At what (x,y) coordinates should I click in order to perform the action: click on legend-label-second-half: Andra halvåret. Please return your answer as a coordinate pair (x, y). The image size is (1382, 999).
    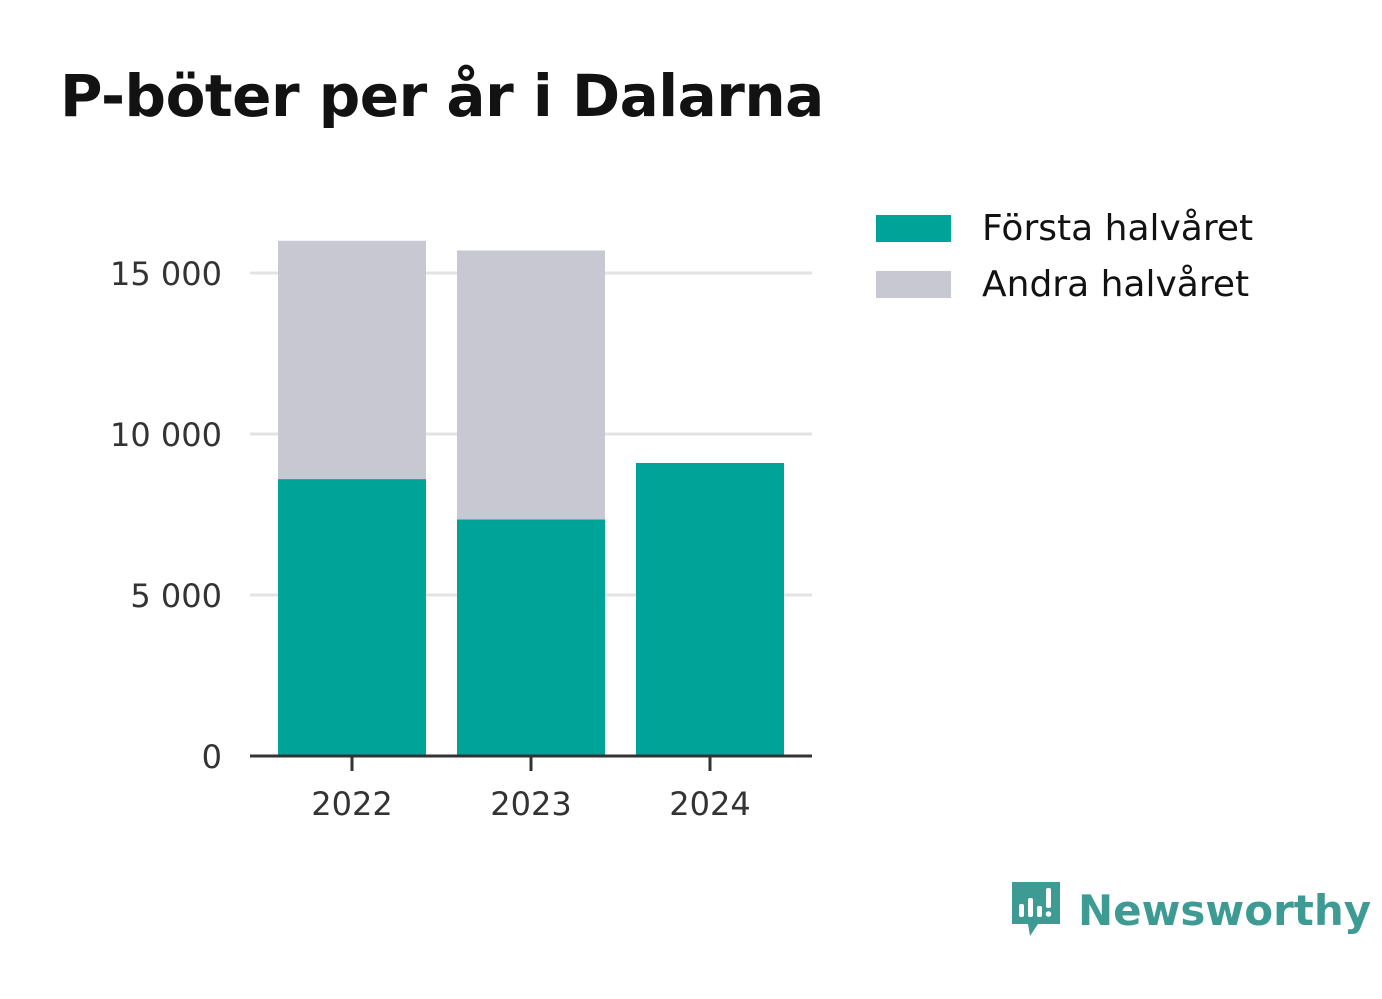
    Looking at the image, I should click on (1116, 284).